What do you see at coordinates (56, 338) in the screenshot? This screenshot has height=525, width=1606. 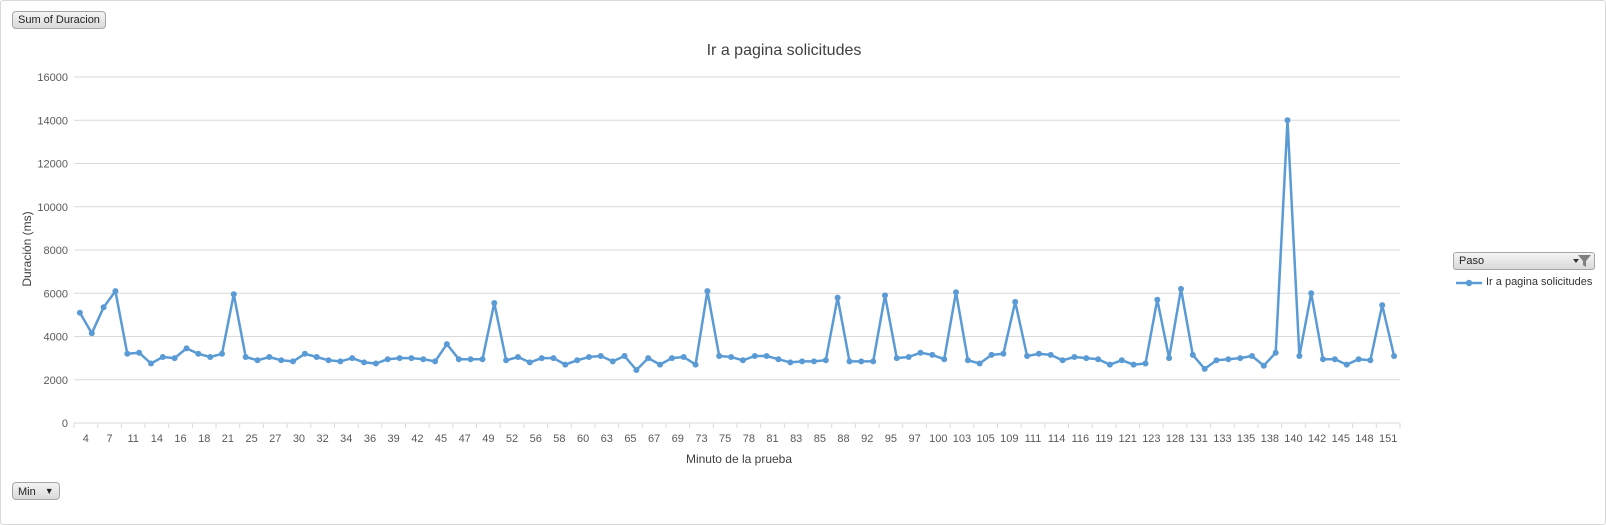 I see `y-tick-label: 4000` at bounding box center [56, 338].